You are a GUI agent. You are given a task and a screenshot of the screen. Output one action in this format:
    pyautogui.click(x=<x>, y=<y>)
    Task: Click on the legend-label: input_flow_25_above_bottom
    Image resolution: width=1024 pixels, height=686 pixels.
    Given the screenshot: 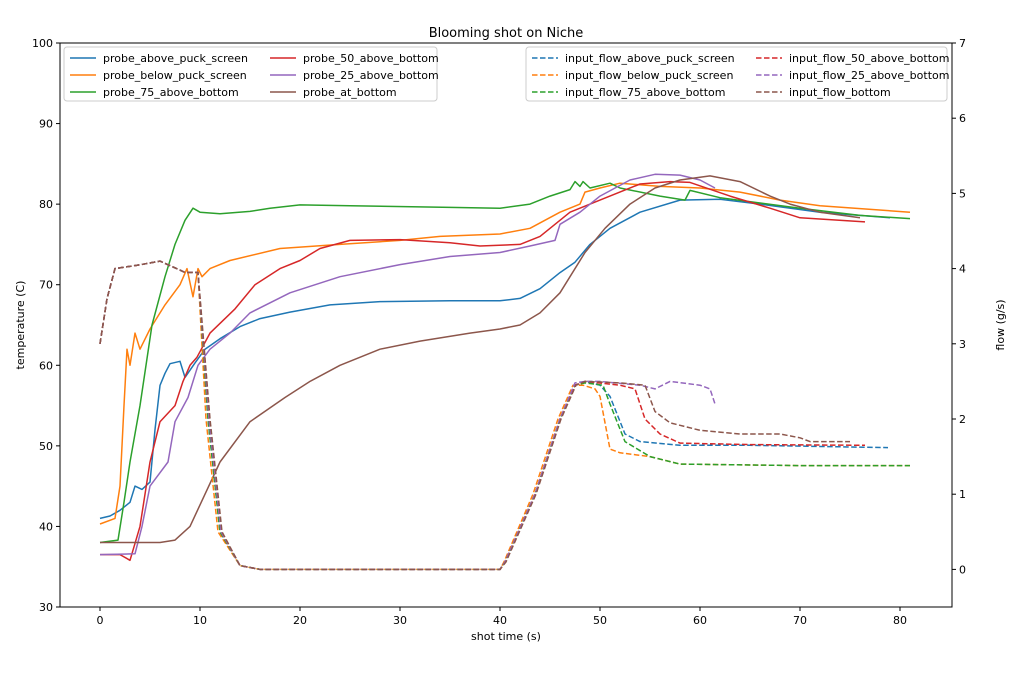 What is the action you would take?
    pyautogui.click(x=869, y=75)
    